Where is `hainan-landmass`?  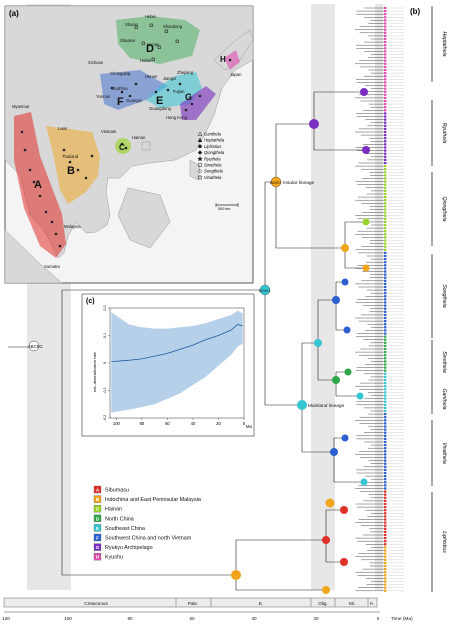
hainan-landmass is located at coordinates (146, 146).